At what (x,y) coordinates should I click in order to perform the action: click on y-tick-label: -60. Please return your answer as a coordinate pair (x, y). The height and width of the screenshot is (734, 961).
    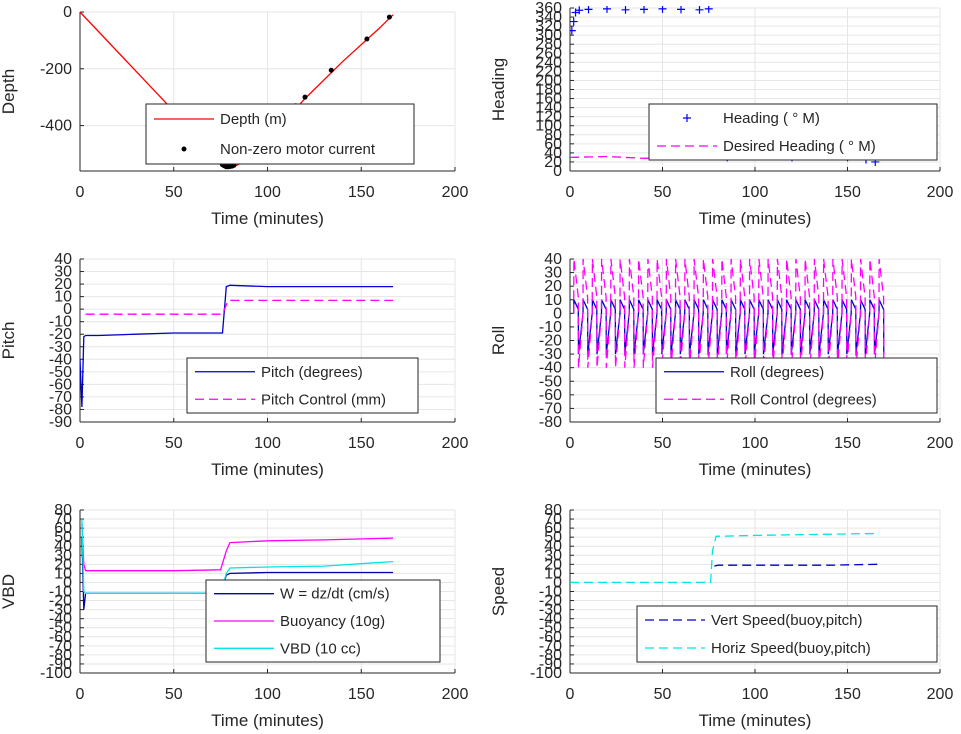
    Looking at the image, I should click on (550, 637).